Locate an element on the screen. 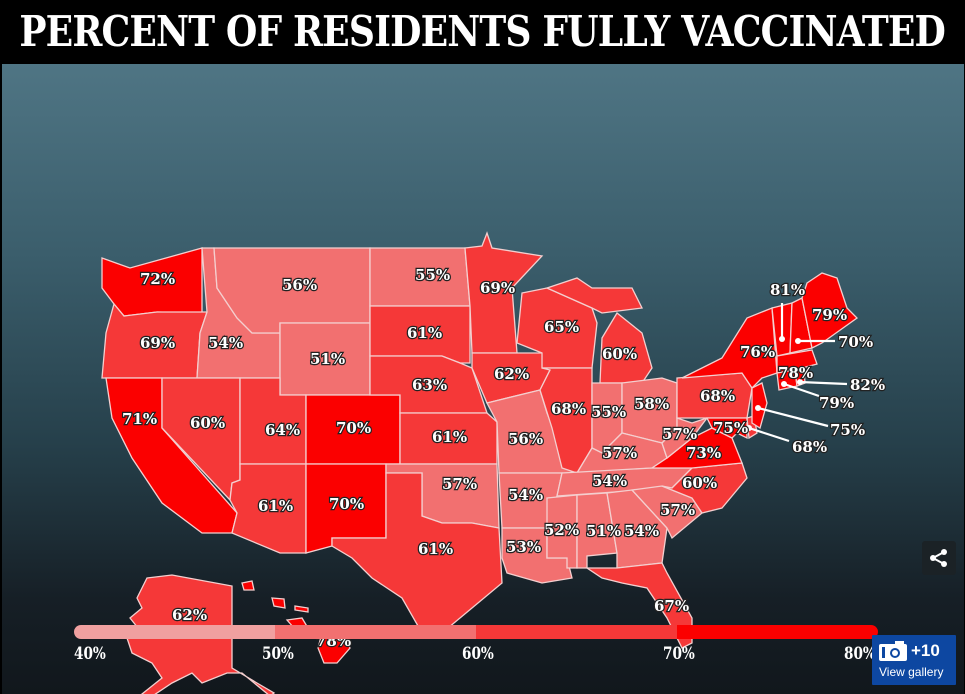 This screenshot has height=694, width=965. label-oh: 58% is located at coordinates (651, 404).